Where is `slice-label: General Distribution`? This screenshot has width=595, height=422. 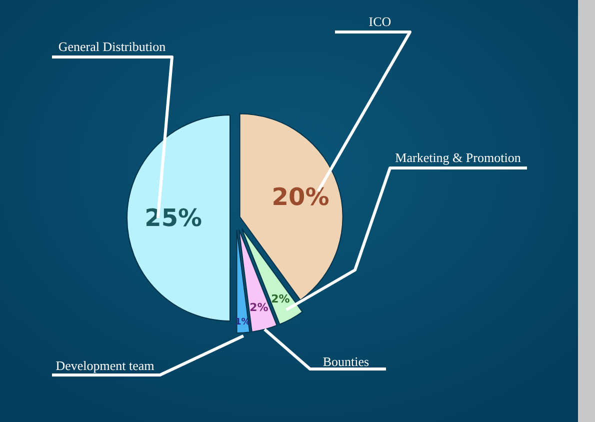
slice-label: General Distribution is located at coordinates (112, 46).